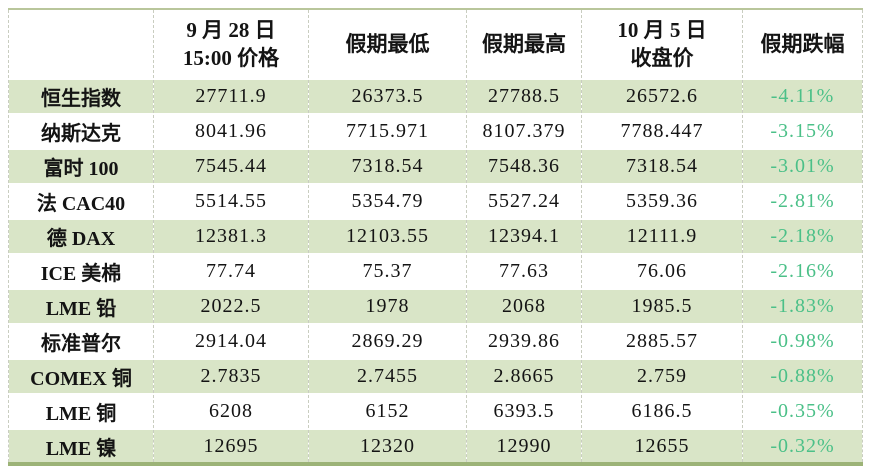 This screenshot has height=475, width=870. I want to click on cell-price-sep28: 2.7835, so click(231, 376).